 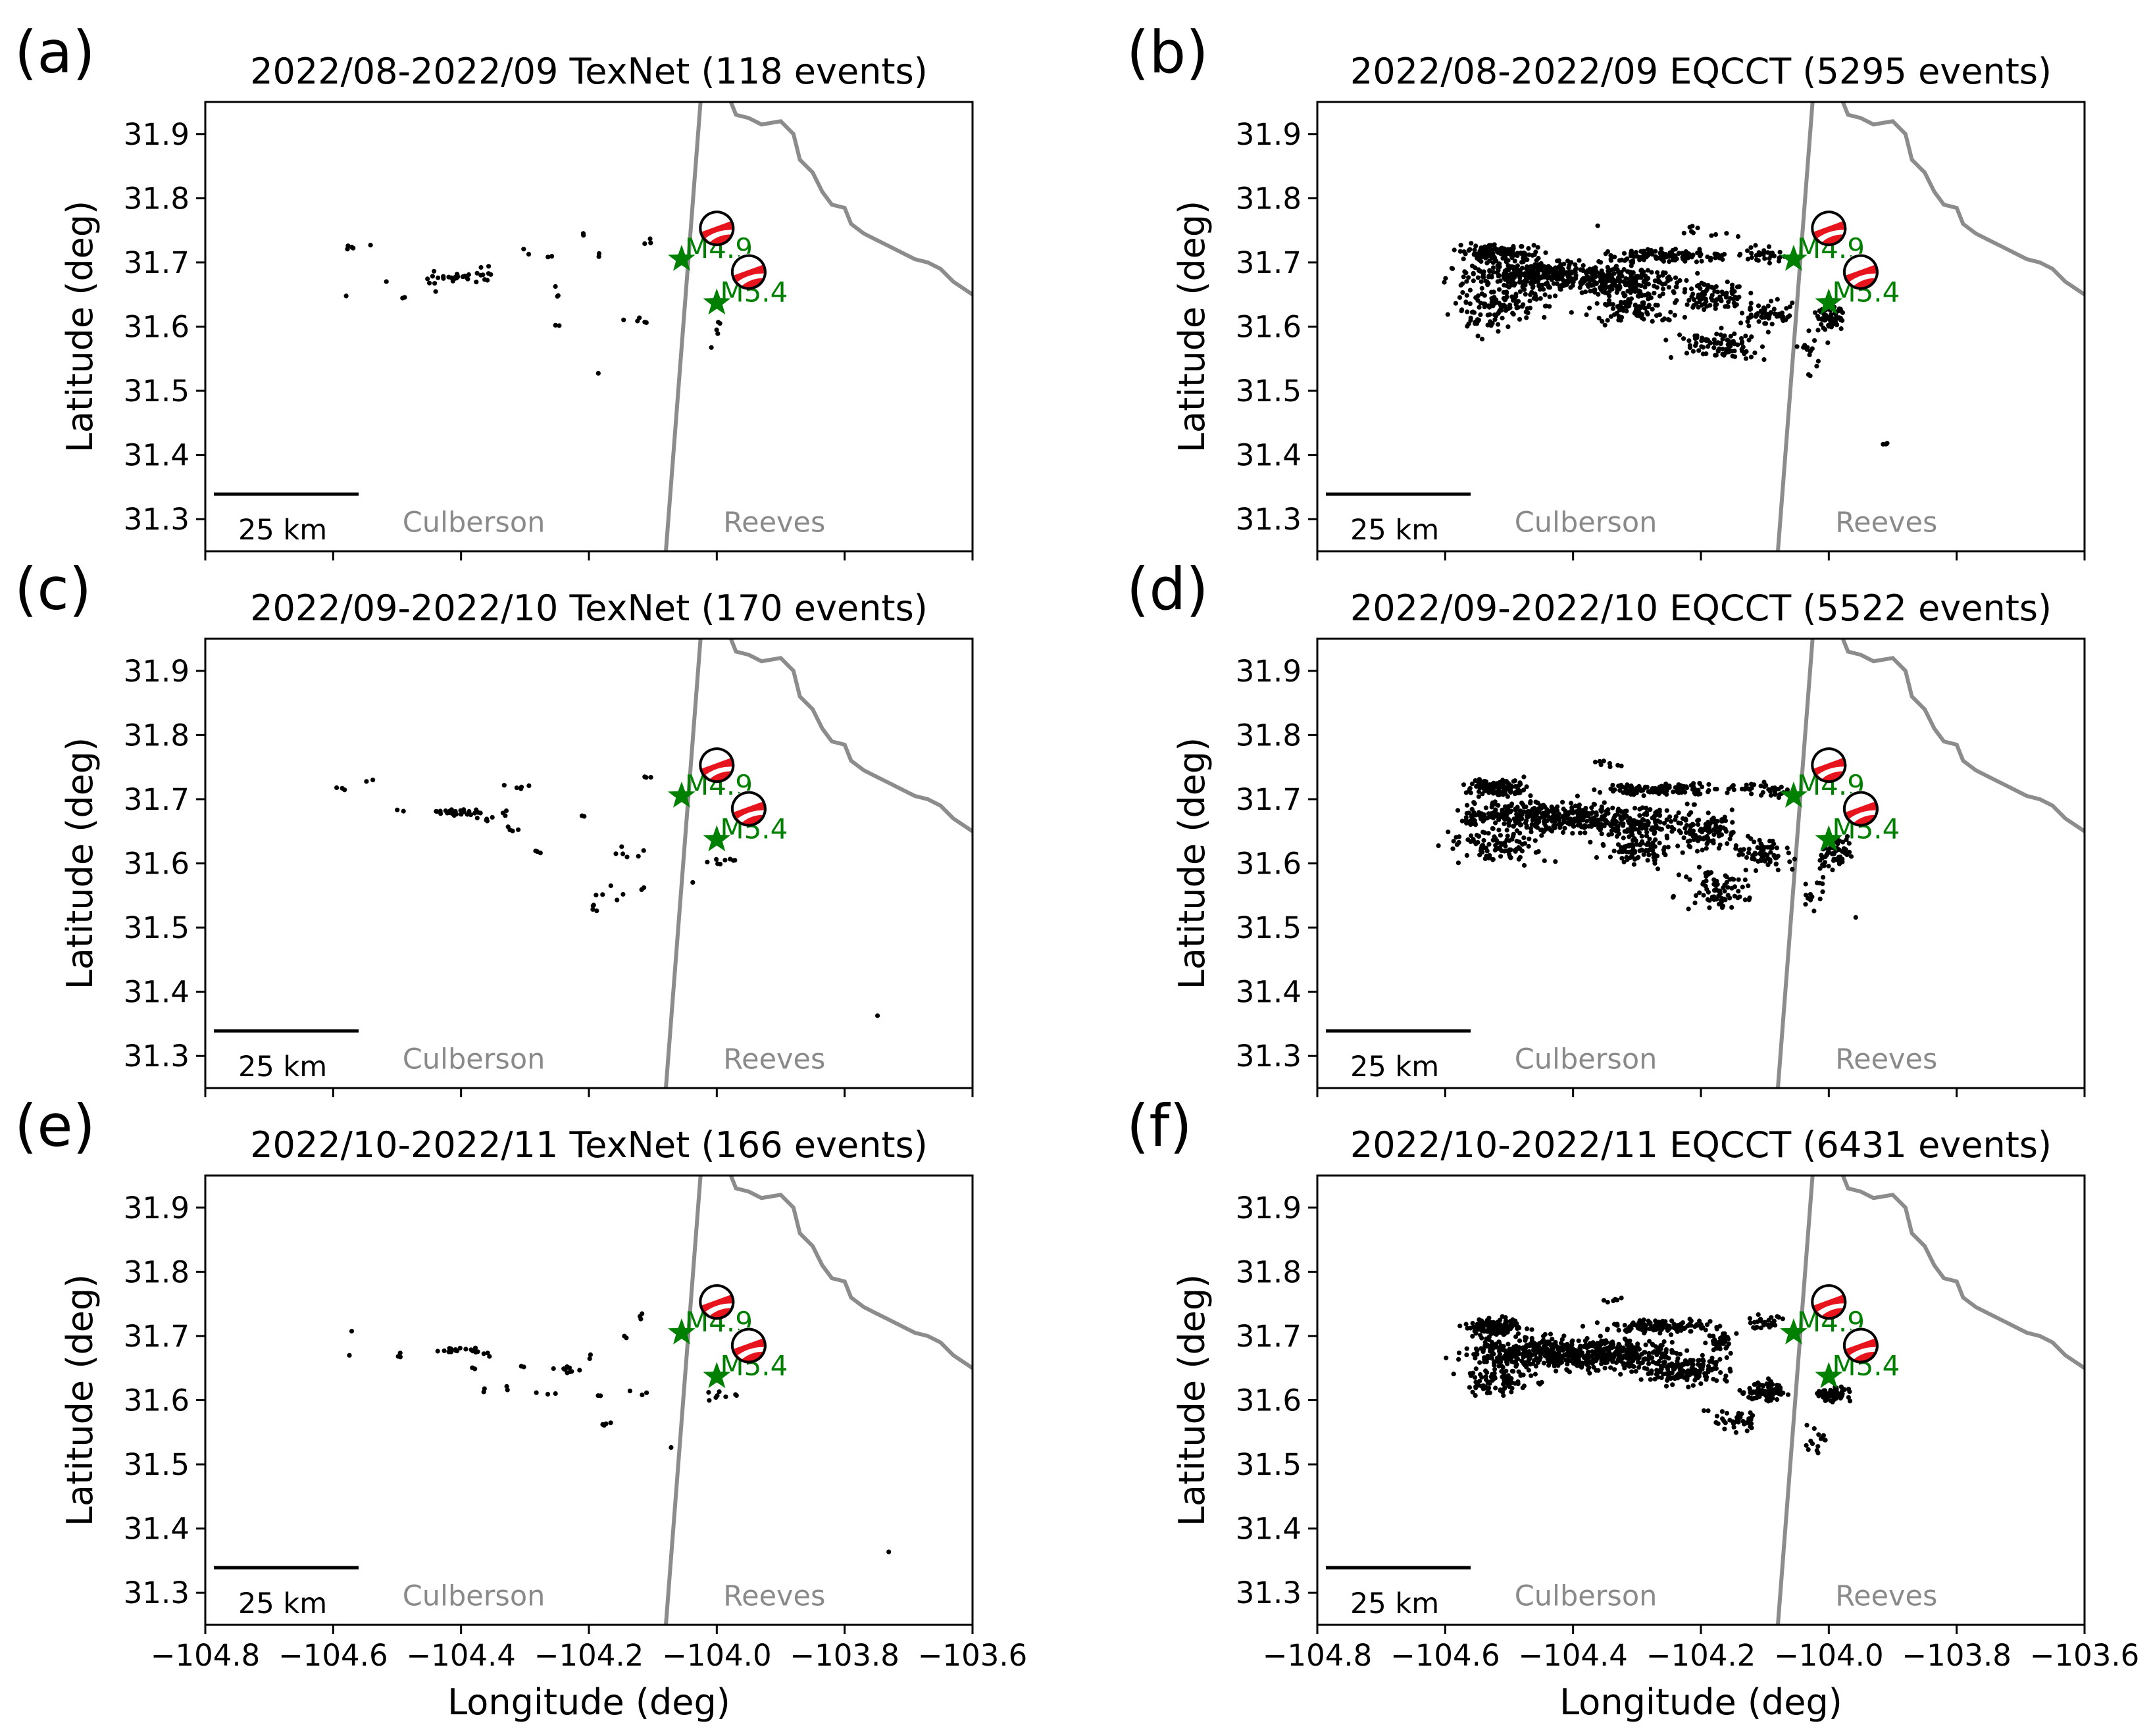 What do you see at coordinates (1963, 1273) in the screenshot?
I see `county-border` at bounding box center [1963, 1273].